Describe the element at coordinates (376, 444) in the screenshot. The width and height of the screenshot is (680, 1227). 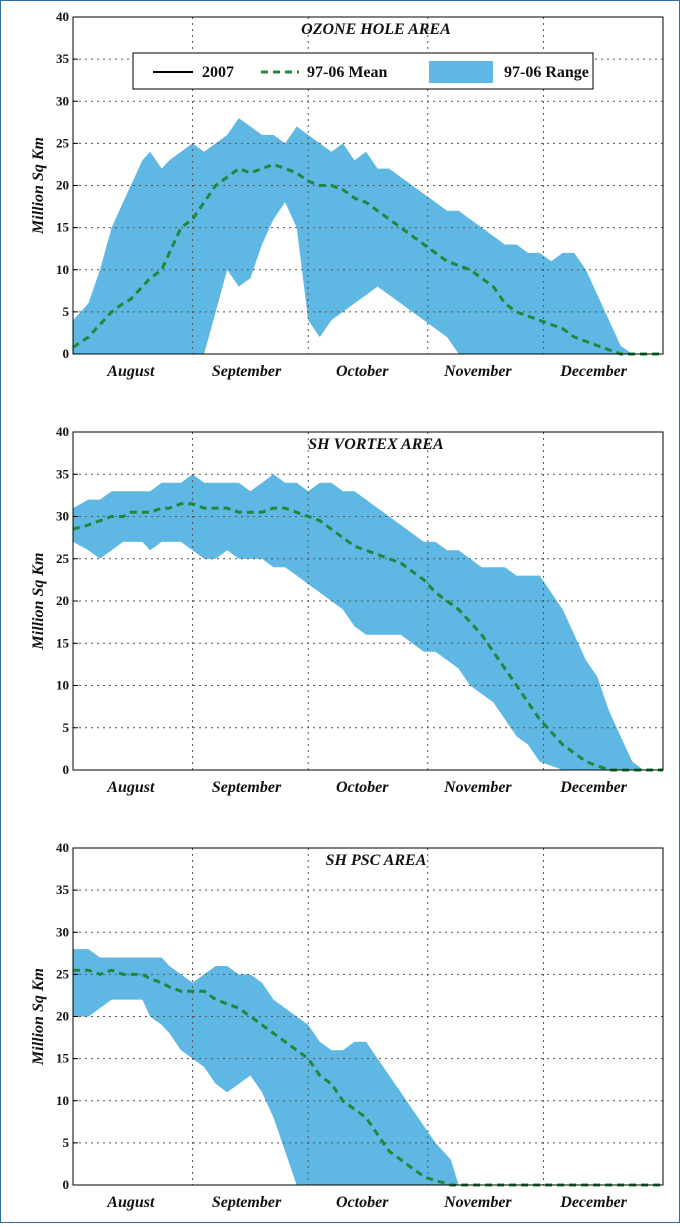
I see `chart-title: SH VORTEX AREA` at that location.